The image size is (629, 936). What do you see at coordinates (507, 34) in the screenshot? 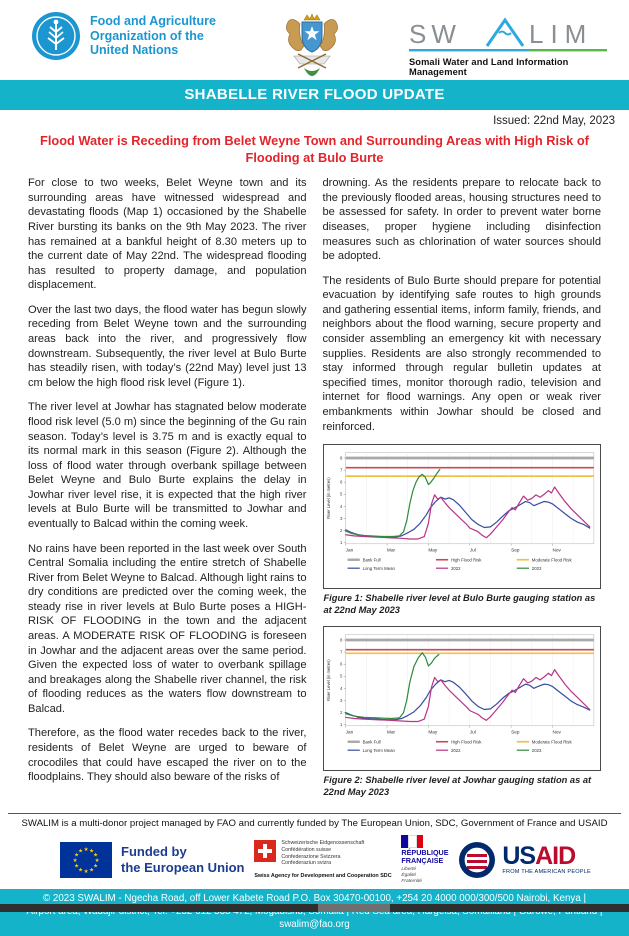
I see `swalim-logo-icon: SW LIM` at bounding box center [507, 34].